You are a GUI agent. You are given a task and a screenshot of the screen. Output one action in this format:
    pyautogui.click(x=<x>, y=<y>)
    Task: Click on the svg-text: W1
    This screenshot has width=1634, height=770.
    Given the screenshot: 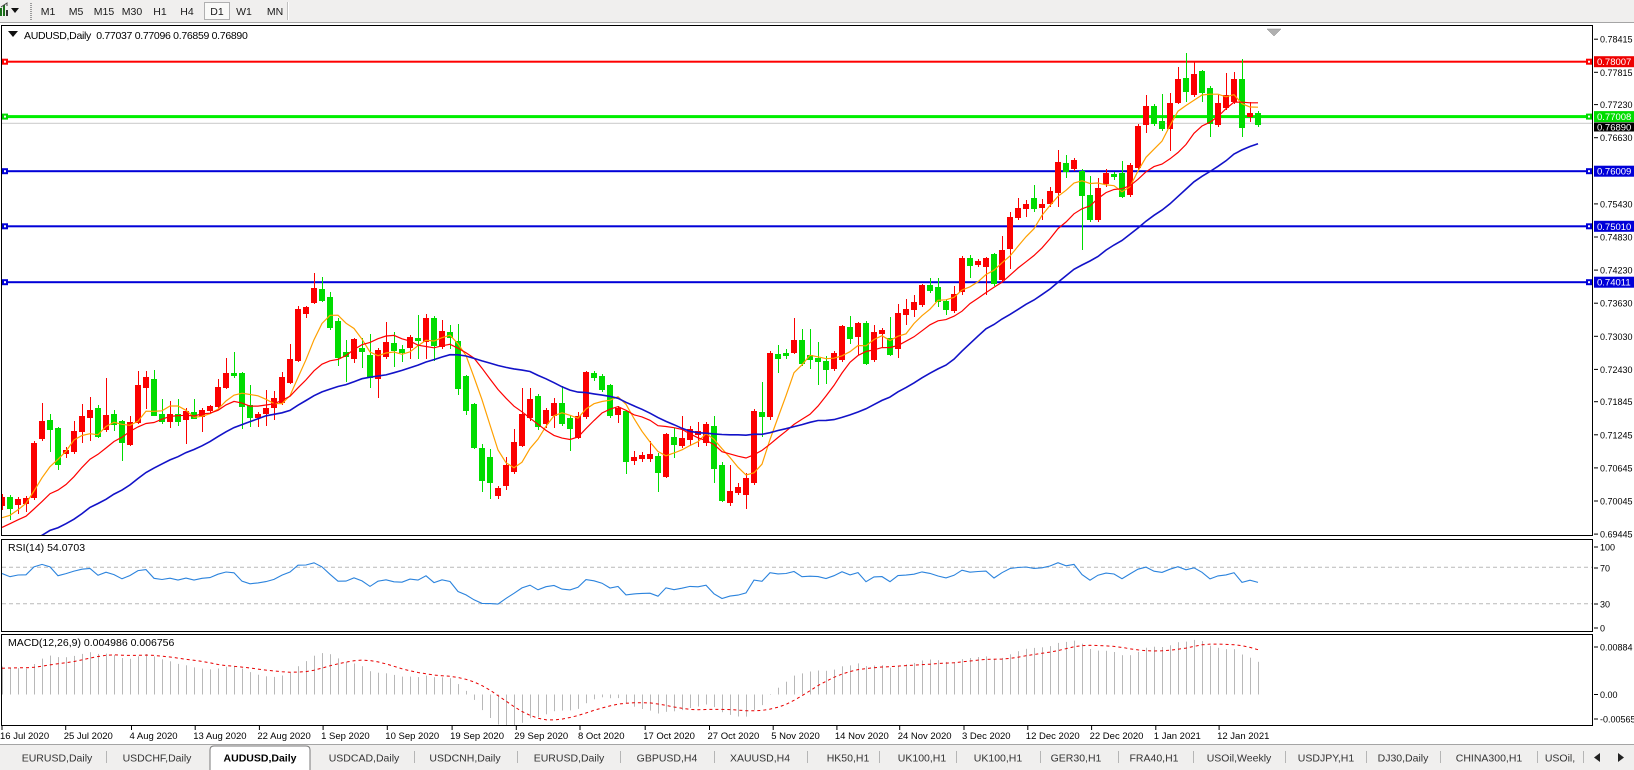 What is the action you would take?
    pyautogui.click(x=244, y=12)
    